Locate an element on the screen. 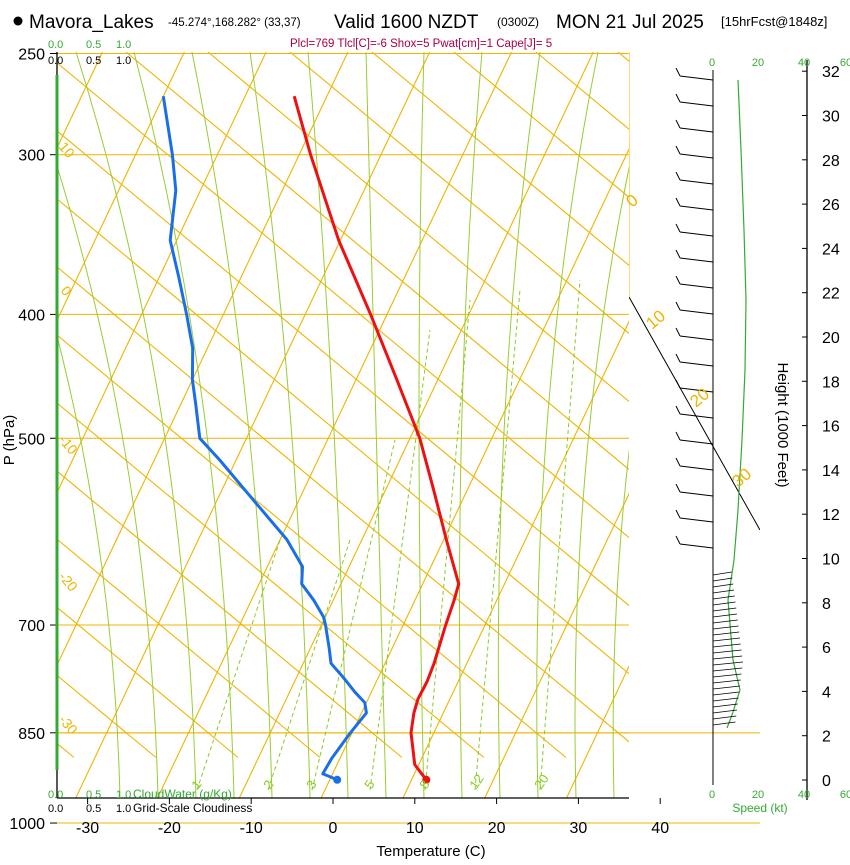 The width and height of the screenshot is (850, 865). isotherm-label: -10 is located at coordinates (68, 445).